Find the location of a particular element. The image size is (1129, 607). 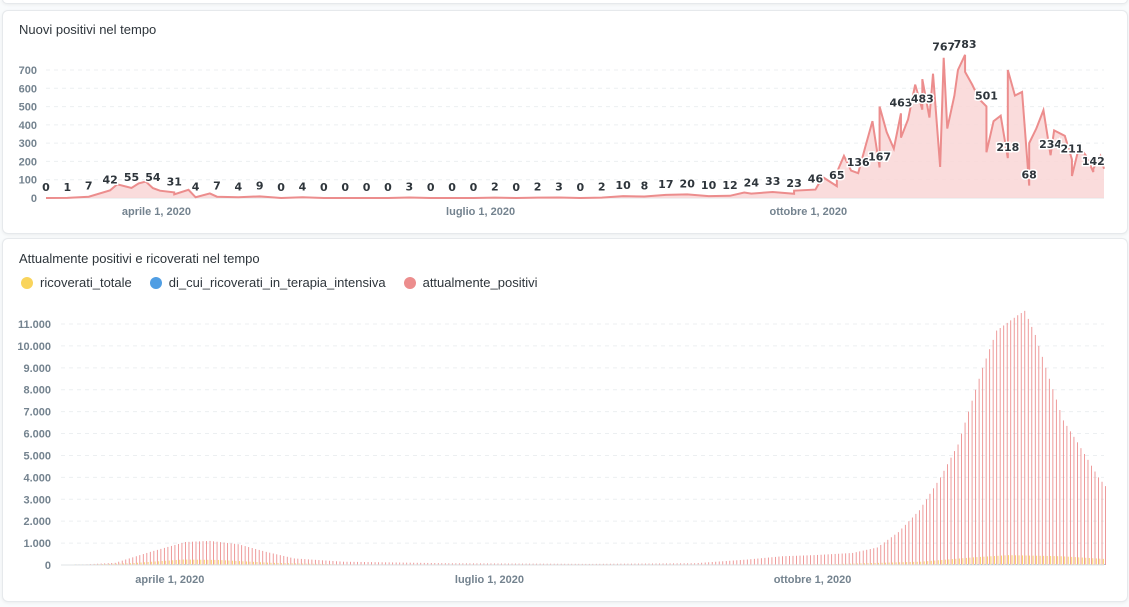

x-tick-label: ottobre 1, 2020 is located at coordinates (809, 212).